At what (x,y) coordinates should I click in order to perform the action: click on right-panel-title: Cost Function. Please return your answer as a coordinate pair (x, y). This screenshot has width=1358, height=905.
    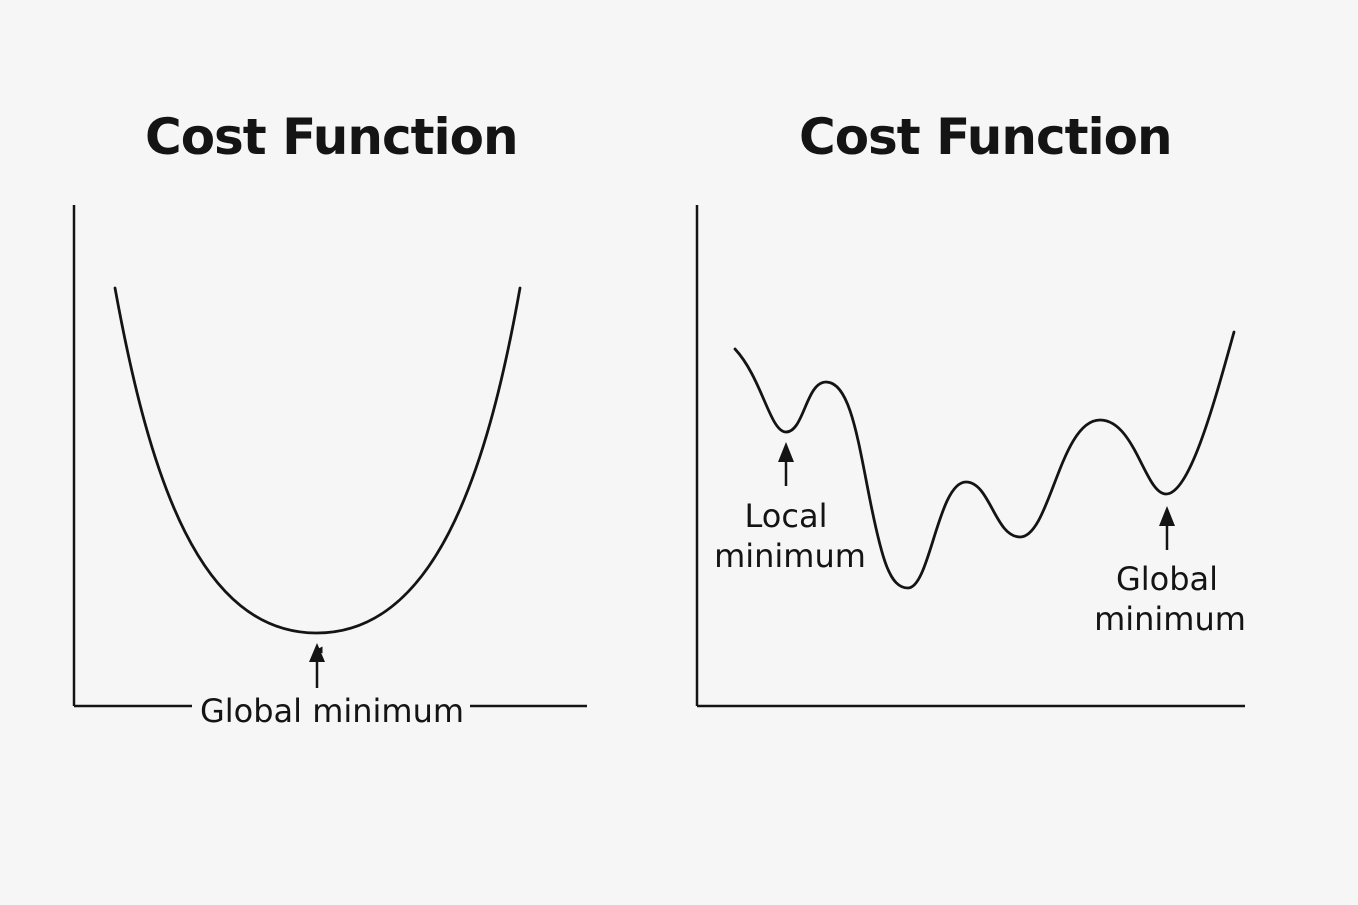
    Looking at the image, I should click on (986, 137).